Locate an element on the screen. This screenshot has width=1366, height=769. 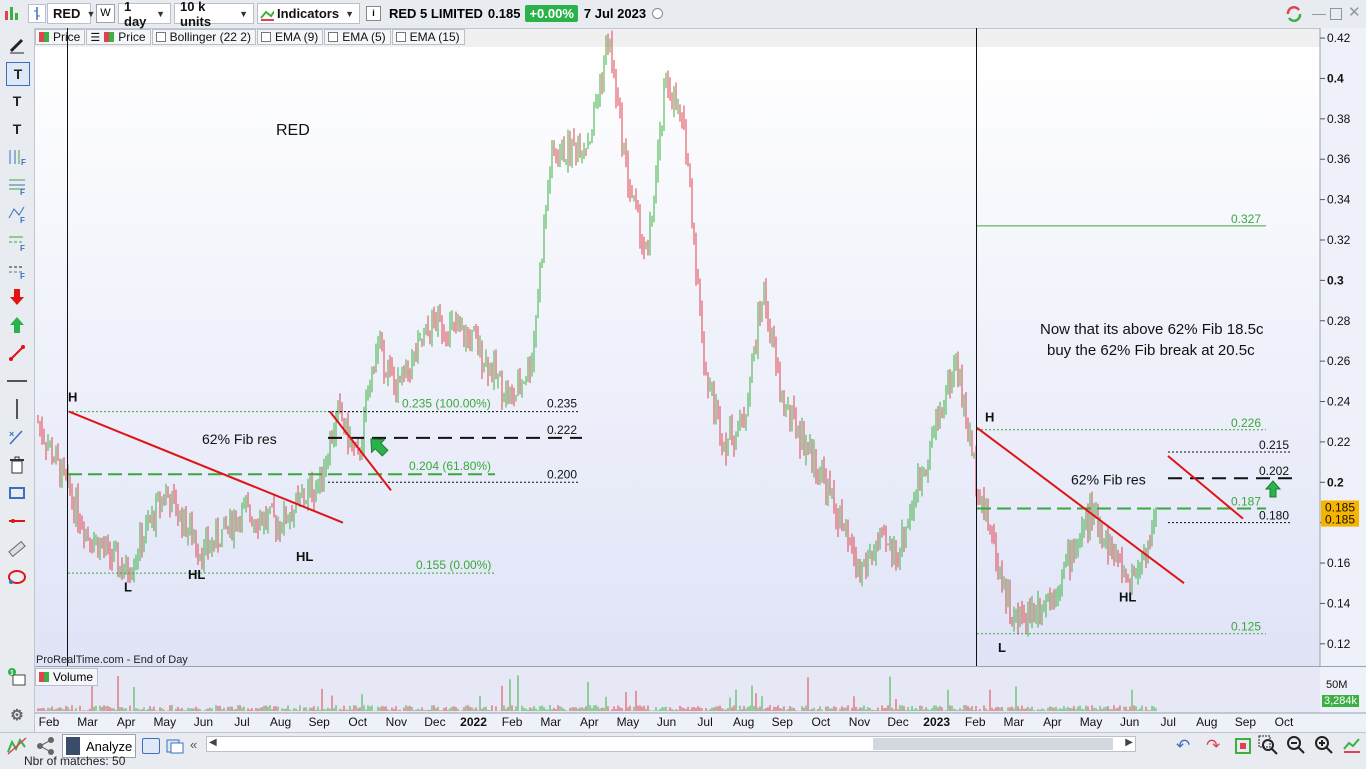
legend-ema-5: EMA (5) is located at coordinates (357, 37).